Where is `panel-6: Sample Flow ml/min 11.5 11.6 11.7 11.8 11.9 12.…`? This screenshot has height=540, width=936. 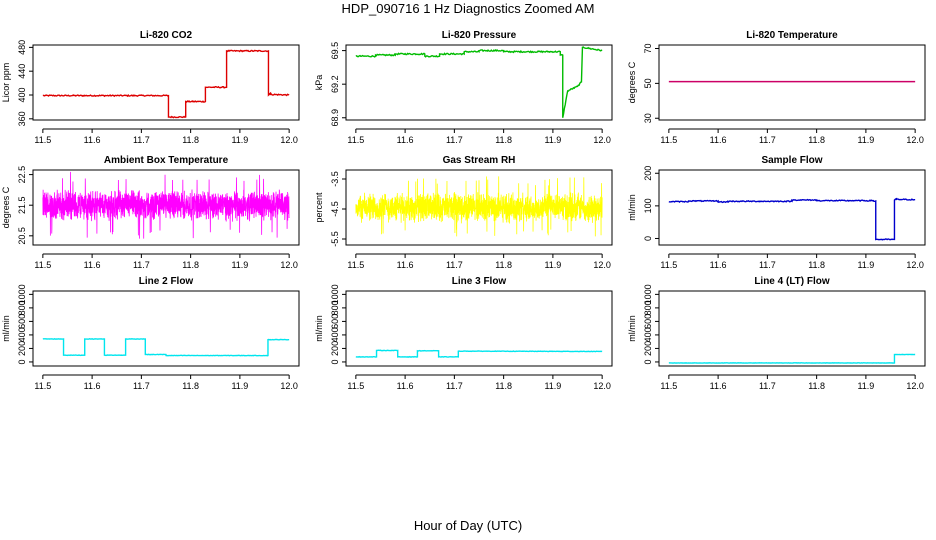
panel-6: Sample Flow ml/min 11.5 11.6 11.7 11.8 11.9 12.… is located at coordinates (776, 212).